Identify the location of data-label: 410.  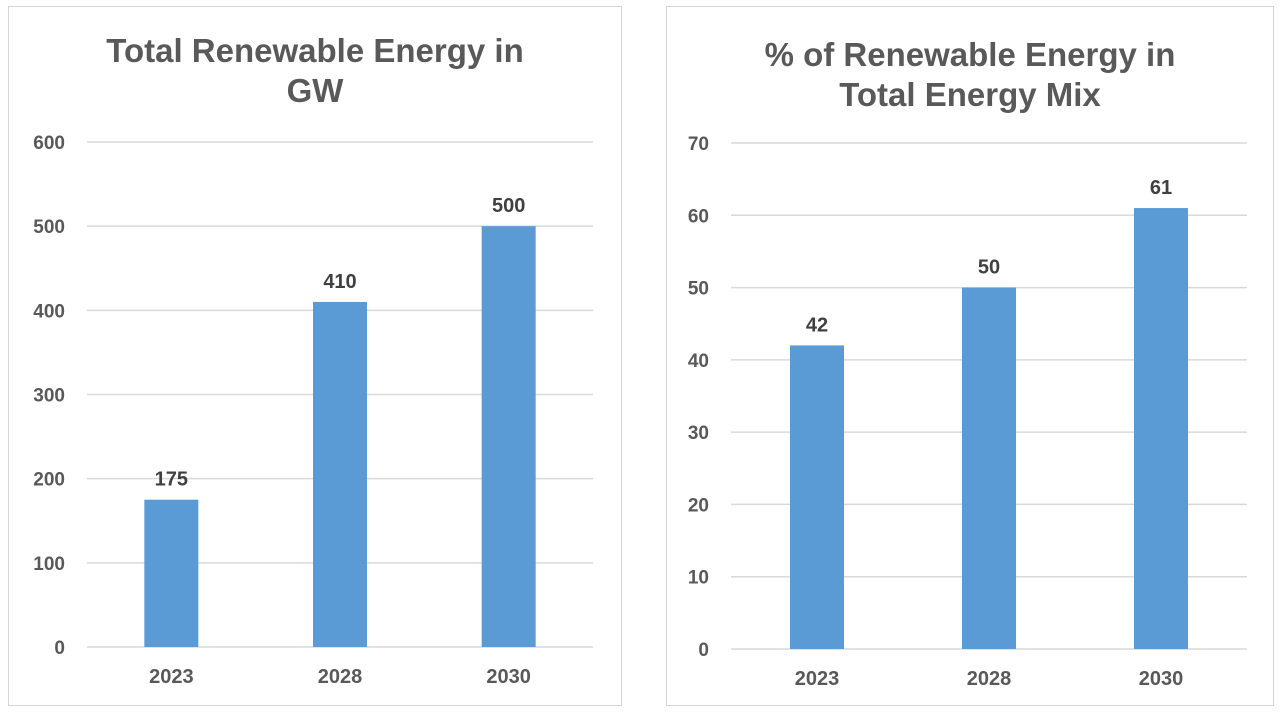
(339, 282).